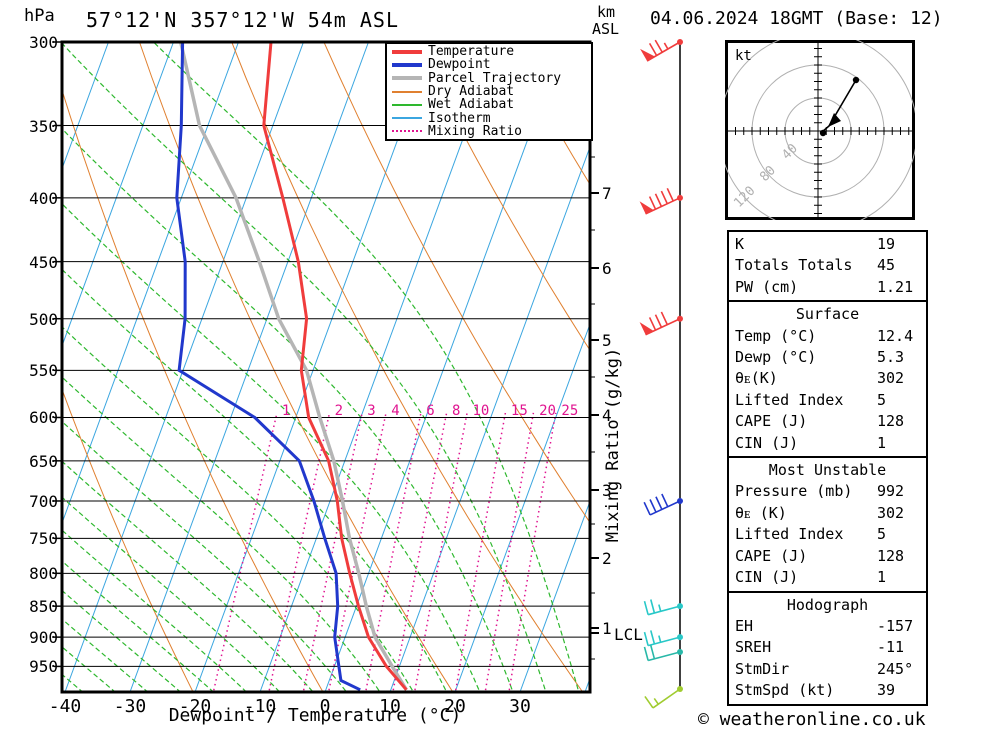 The height and width of the screenshot is (733, 1000). I want to click on mixing-ratio-value-label: 10, so click(481, 411).